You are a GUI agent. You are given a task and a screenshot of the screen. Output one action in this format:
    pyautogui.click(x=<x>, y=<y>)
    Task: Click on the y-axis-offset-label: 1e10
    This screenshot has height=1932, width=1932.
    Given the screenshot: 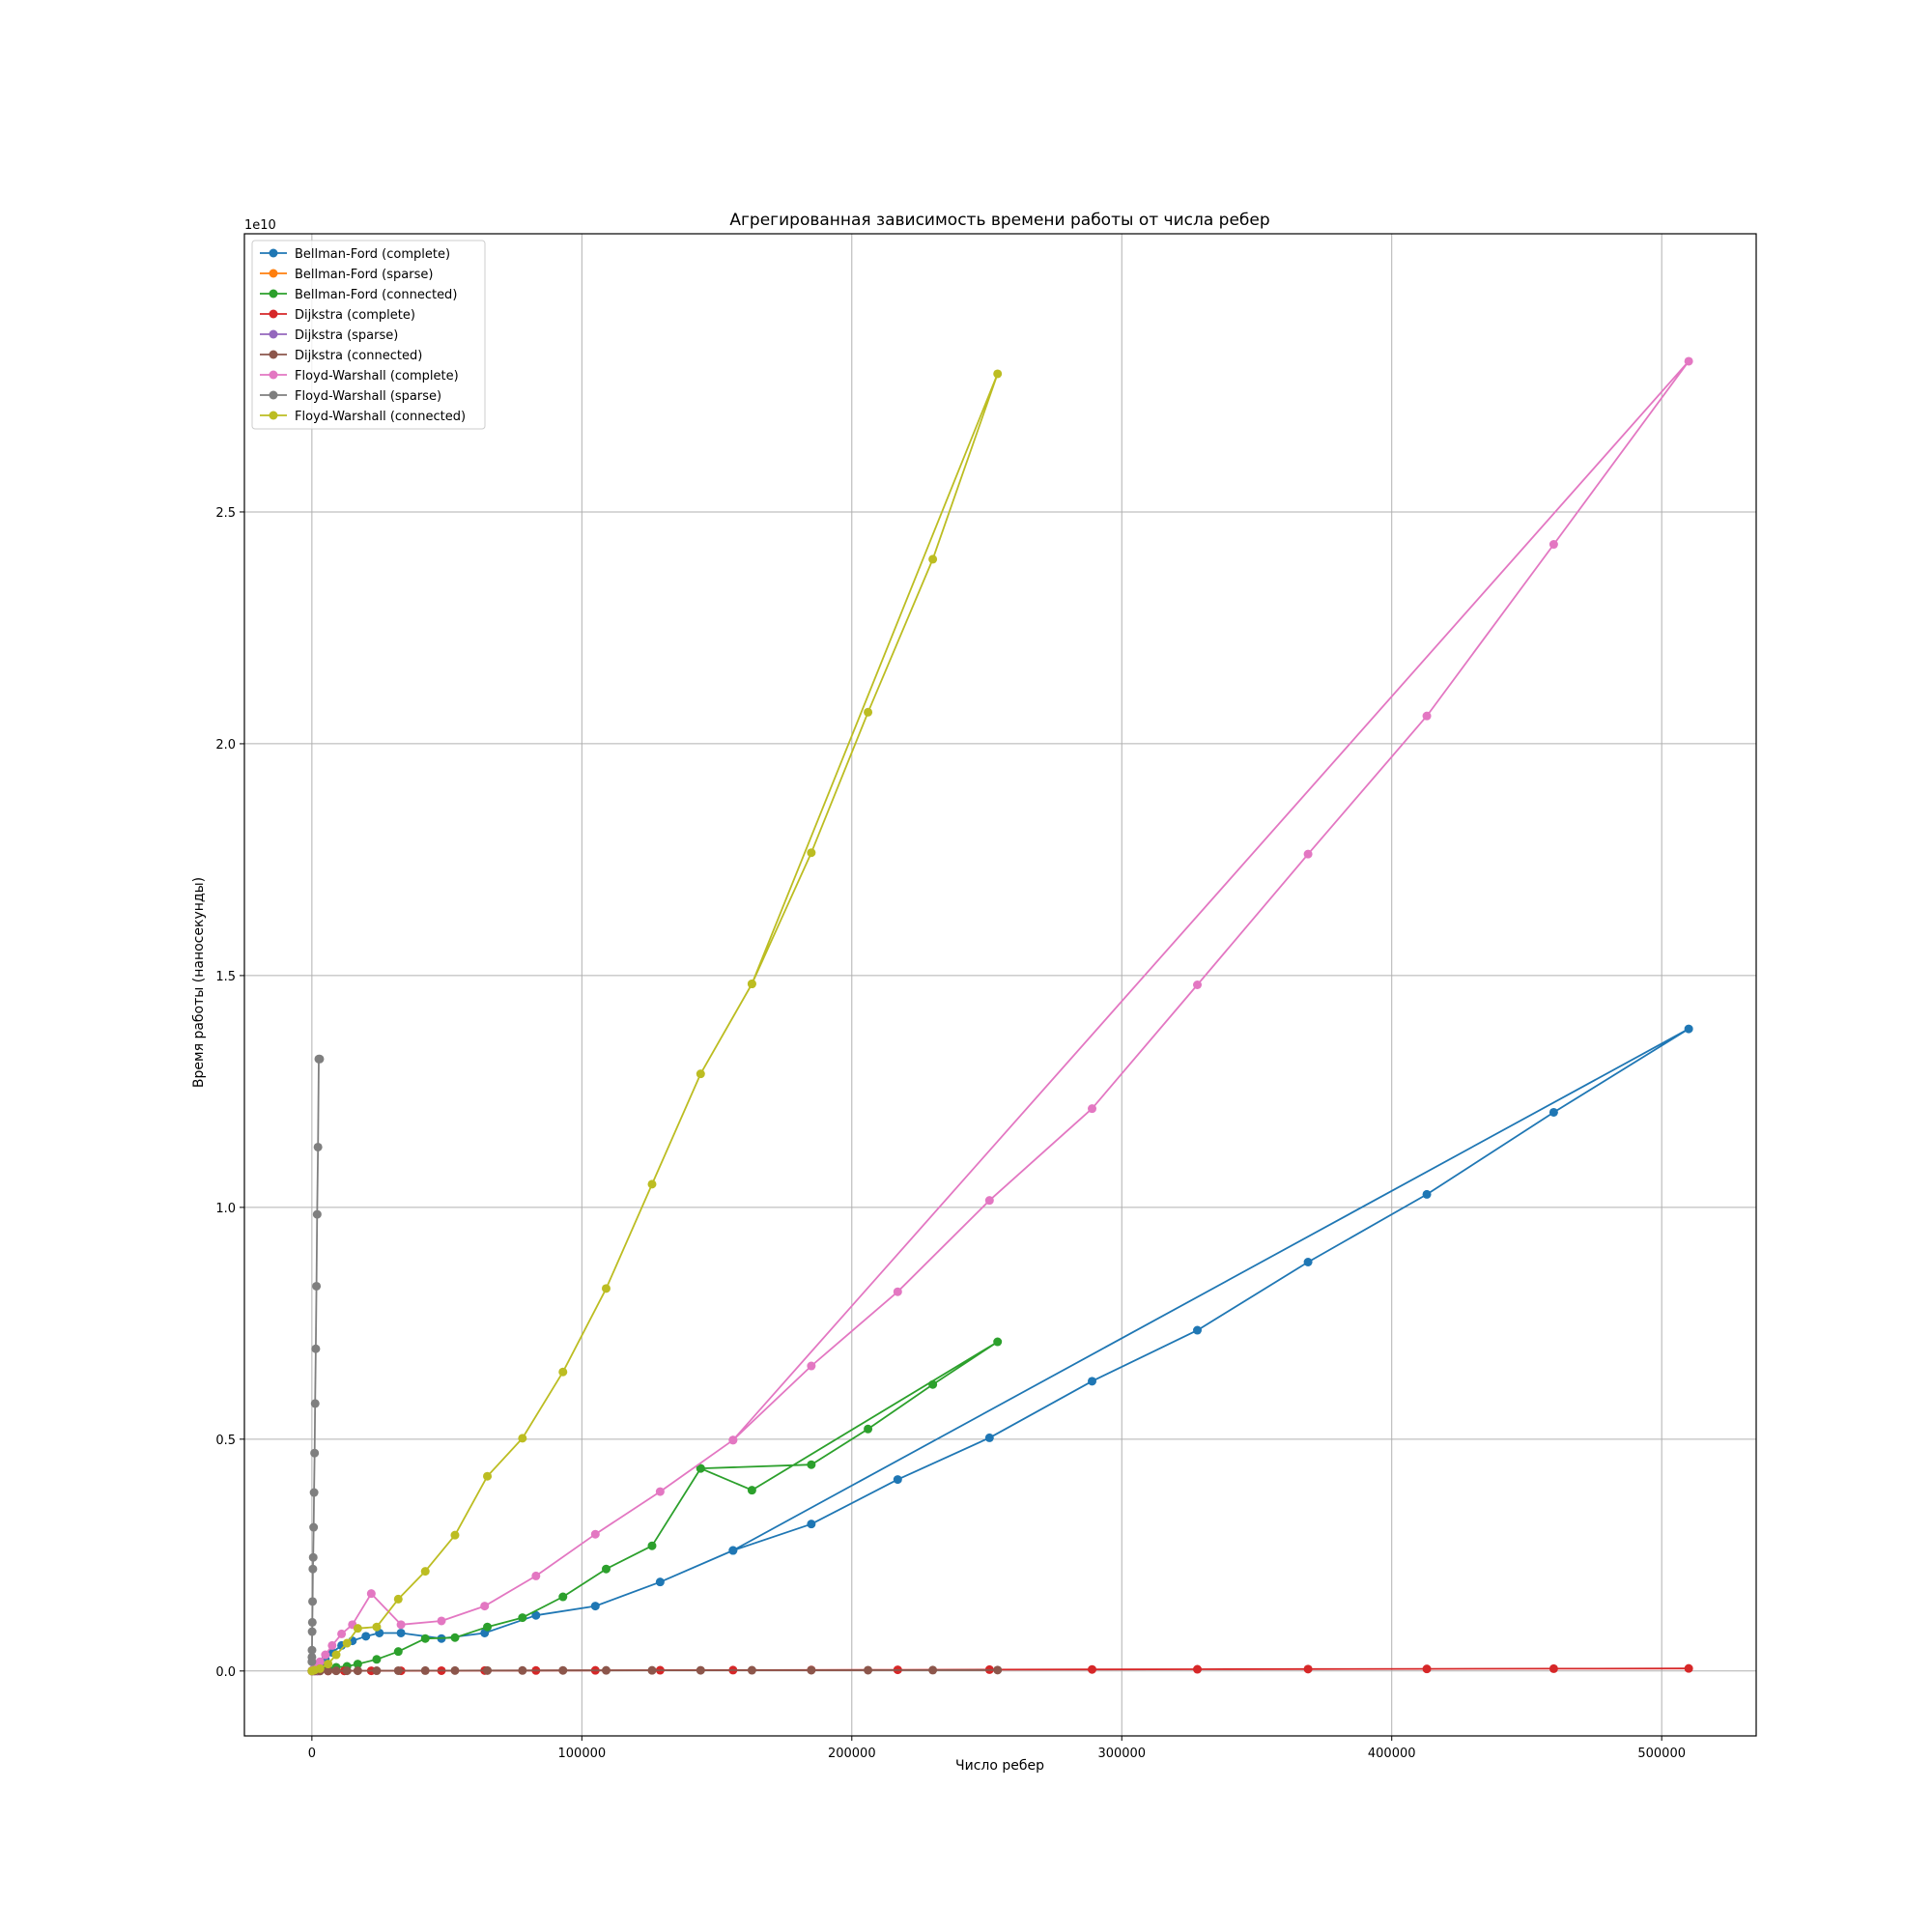 What is the action you would take?
    pyautogui.click(x=260, y=225)
    